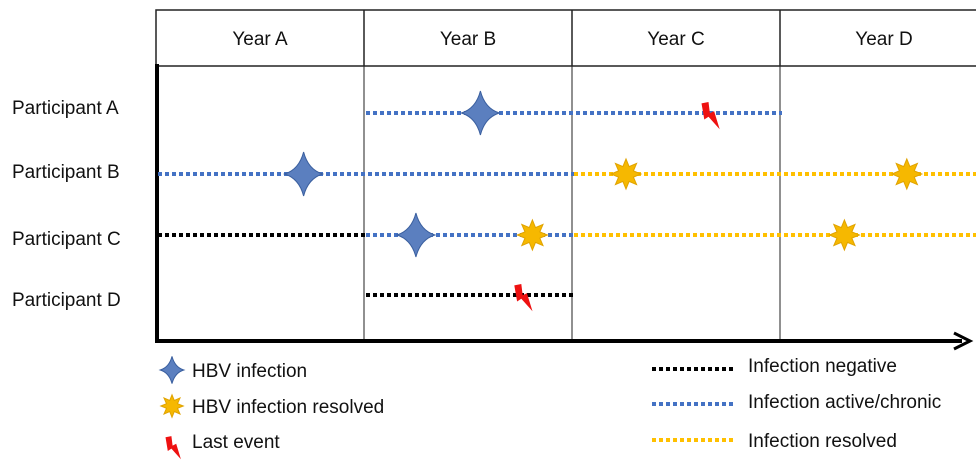 This screenshot has height=464, width=976. What do you see at coordinates (675, 39) in the screenshot?
I see `year-header-label: Year C` at bounding box center [675, 39].